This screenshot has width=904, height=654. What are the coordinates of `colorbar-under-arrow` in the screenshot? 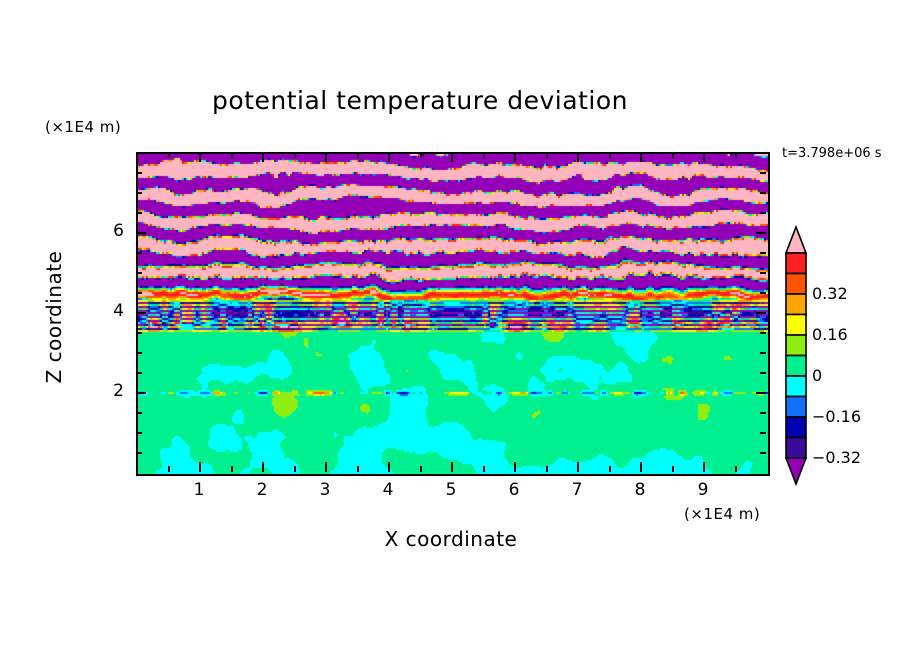 It's located at (796, 472).